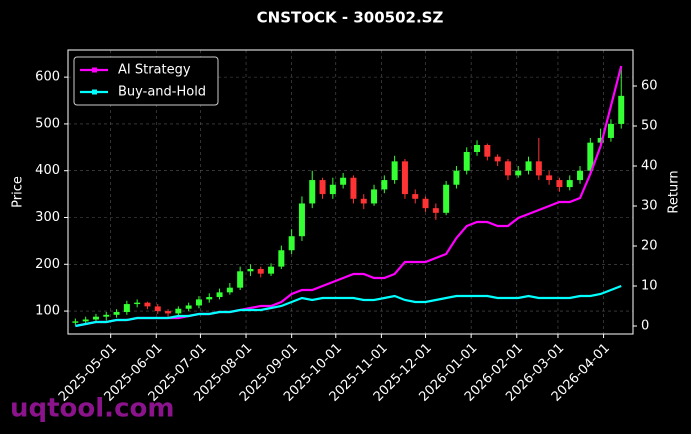  Describe the element at coordinates (47, 217) in the screenshot. I see `y-tick-label: 300` at that location.